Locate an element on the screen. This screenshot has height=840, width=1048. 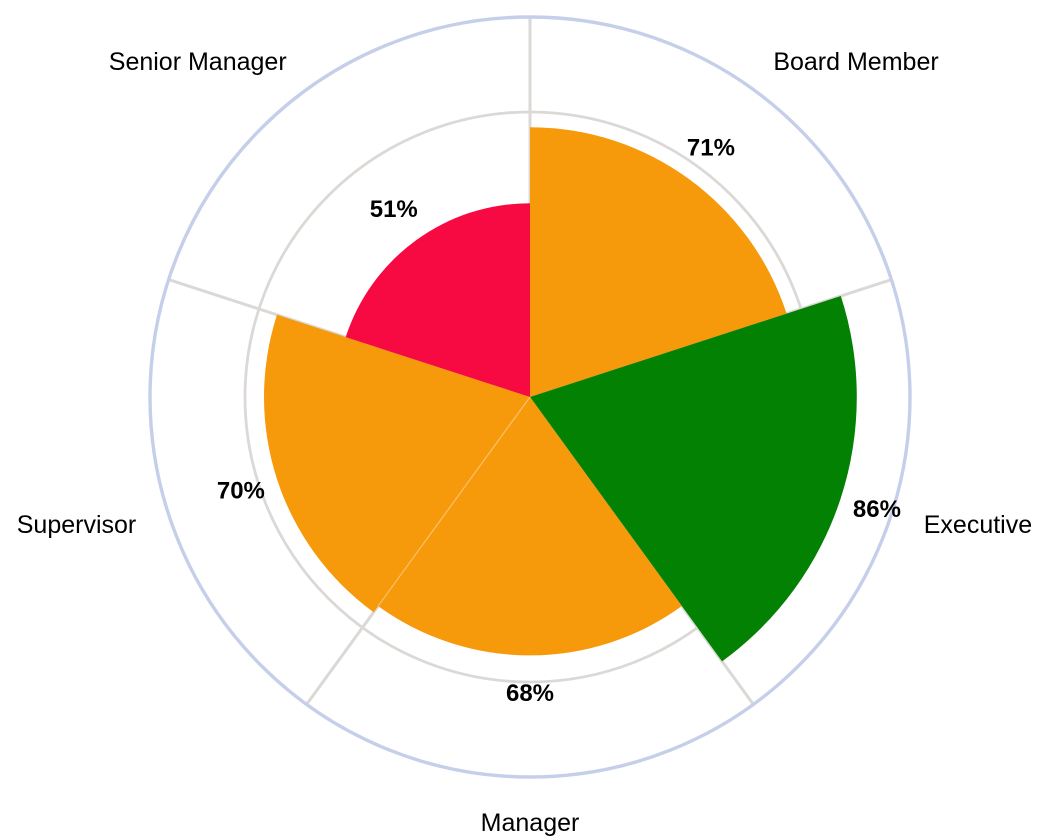
sector-executive is located at coordinates (693, 479).